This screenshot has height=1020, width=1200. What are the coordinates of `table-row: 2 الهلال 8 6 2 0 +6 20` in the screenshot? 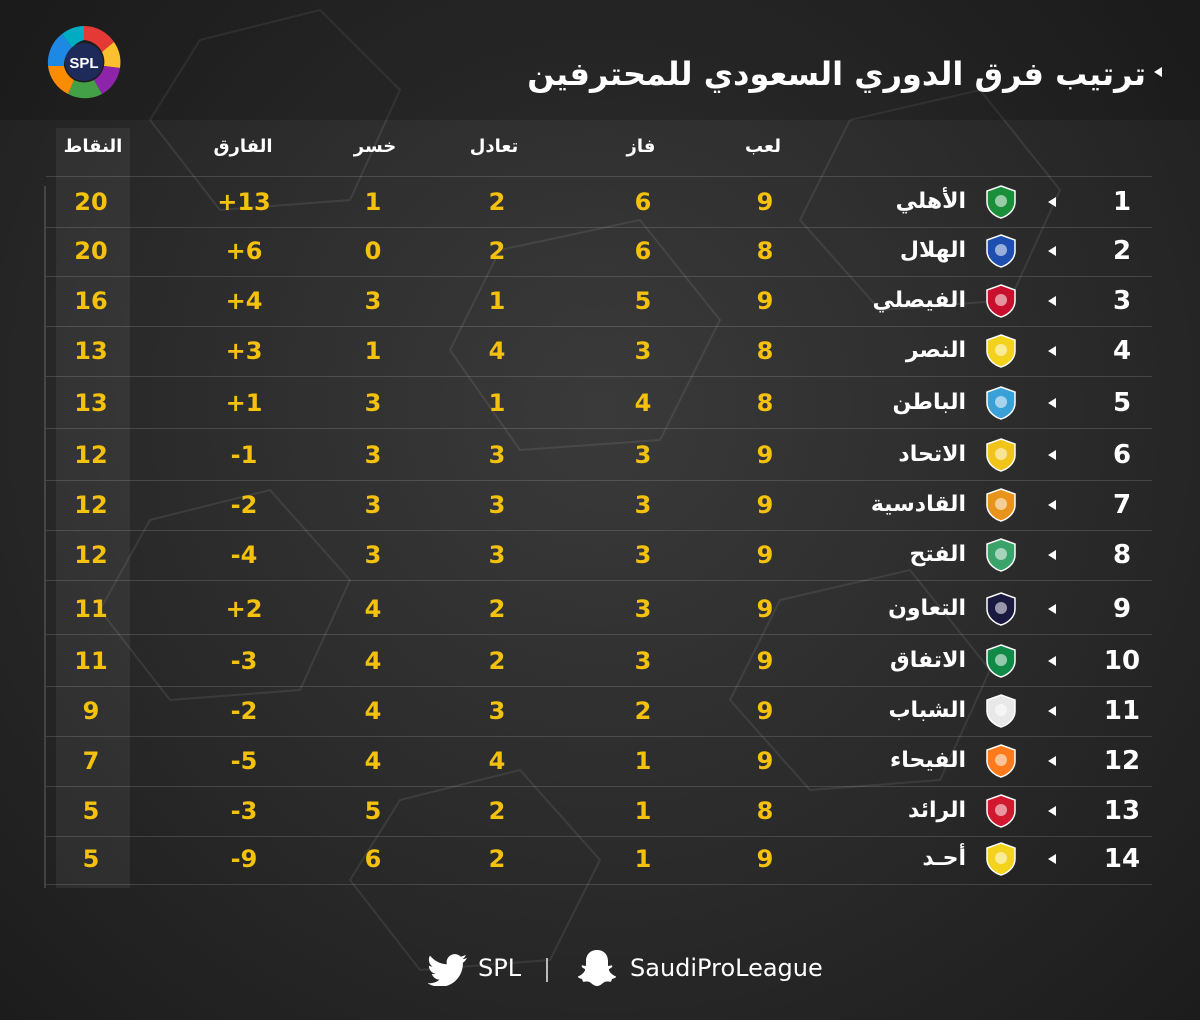 It's located at (599, 251).